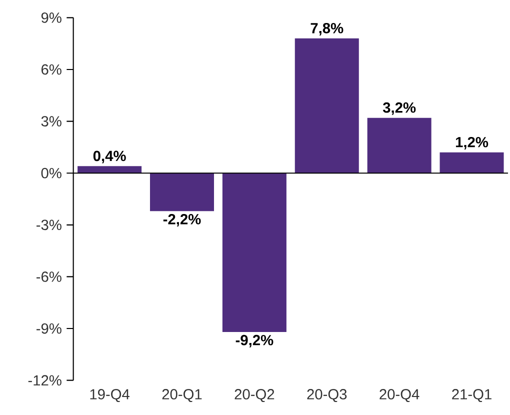  What do you see at coordinates (52, 69) in the screenshot?
I see `y-tick-label: 6%` at bounding box center [52, 69].